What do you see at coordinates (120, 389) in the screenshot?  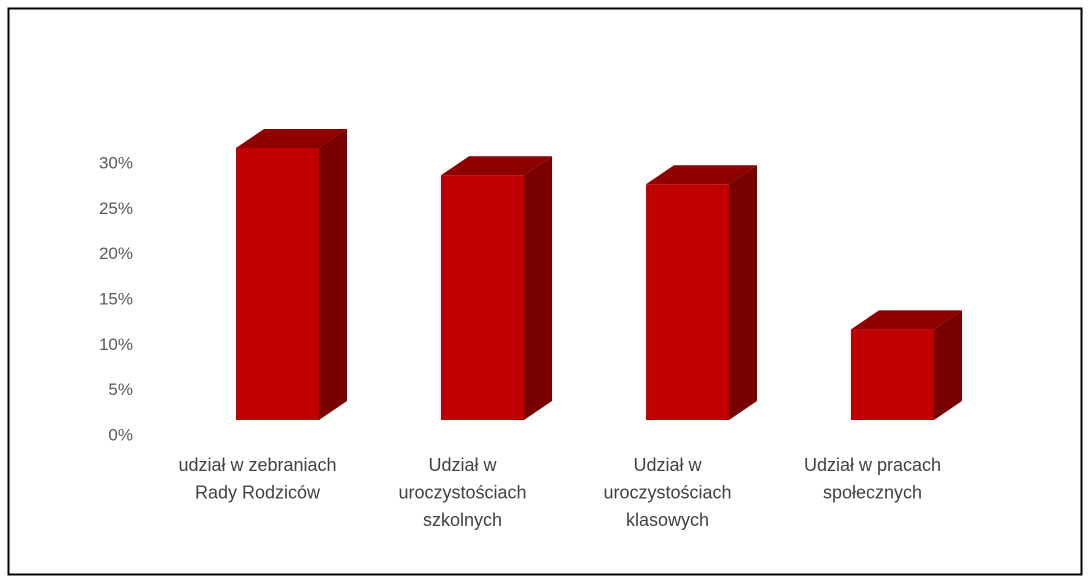 I see `y-tick-label: 5%` at bounding box center [120, 389].